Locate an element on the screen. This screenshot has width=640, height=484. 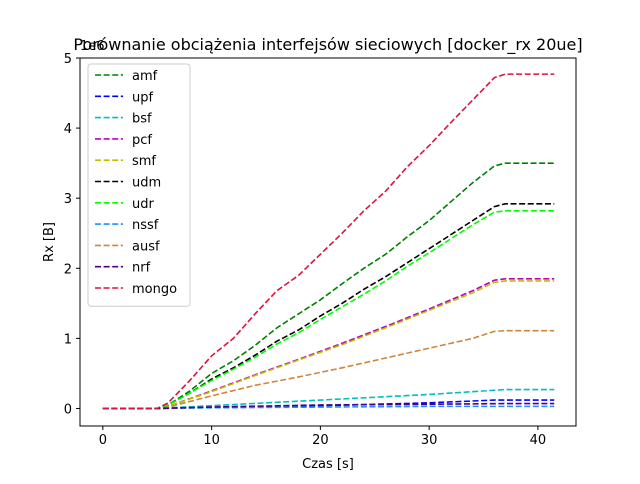
legend-label-amf: amf is located at coordinates (145, 76).